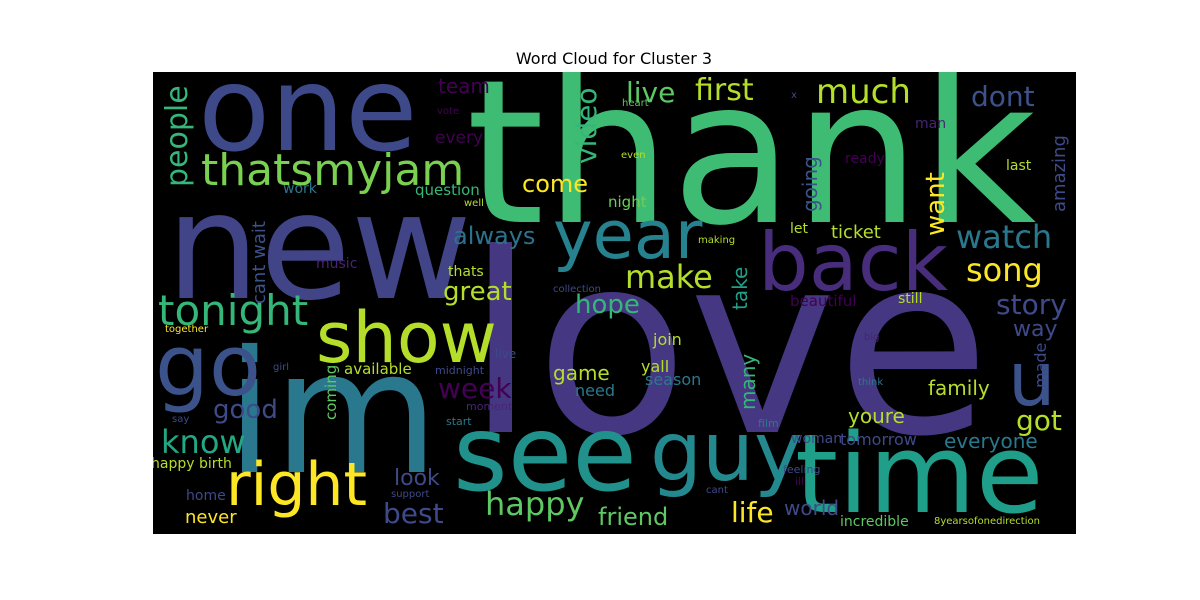 The image size is (1200, 600). I want to click on word: happy birth, so click(191, 464).